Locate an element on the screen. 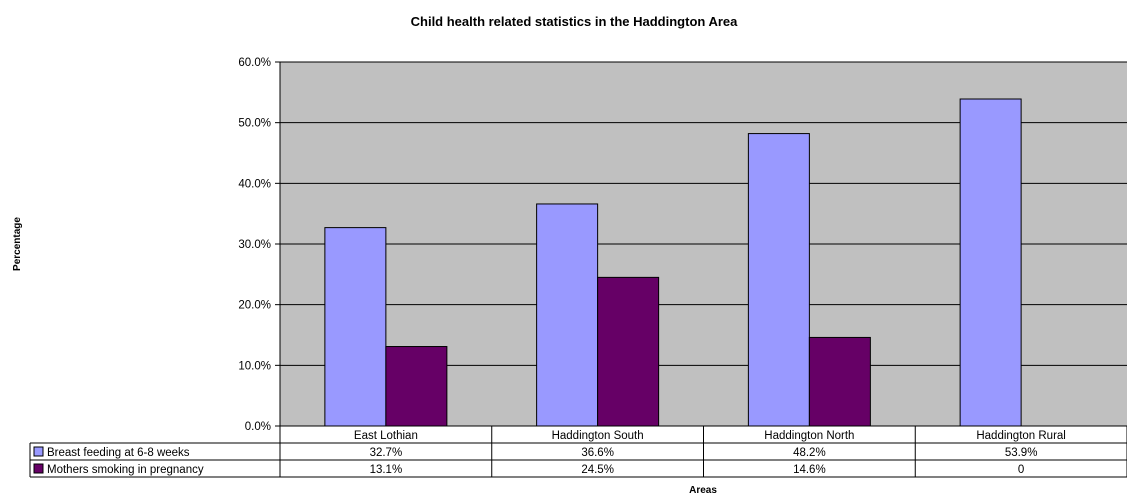 This screenshot has height=500, width=1127. data-label-series-0-cat-0: 32.7% is located at coordinates (386, 453).